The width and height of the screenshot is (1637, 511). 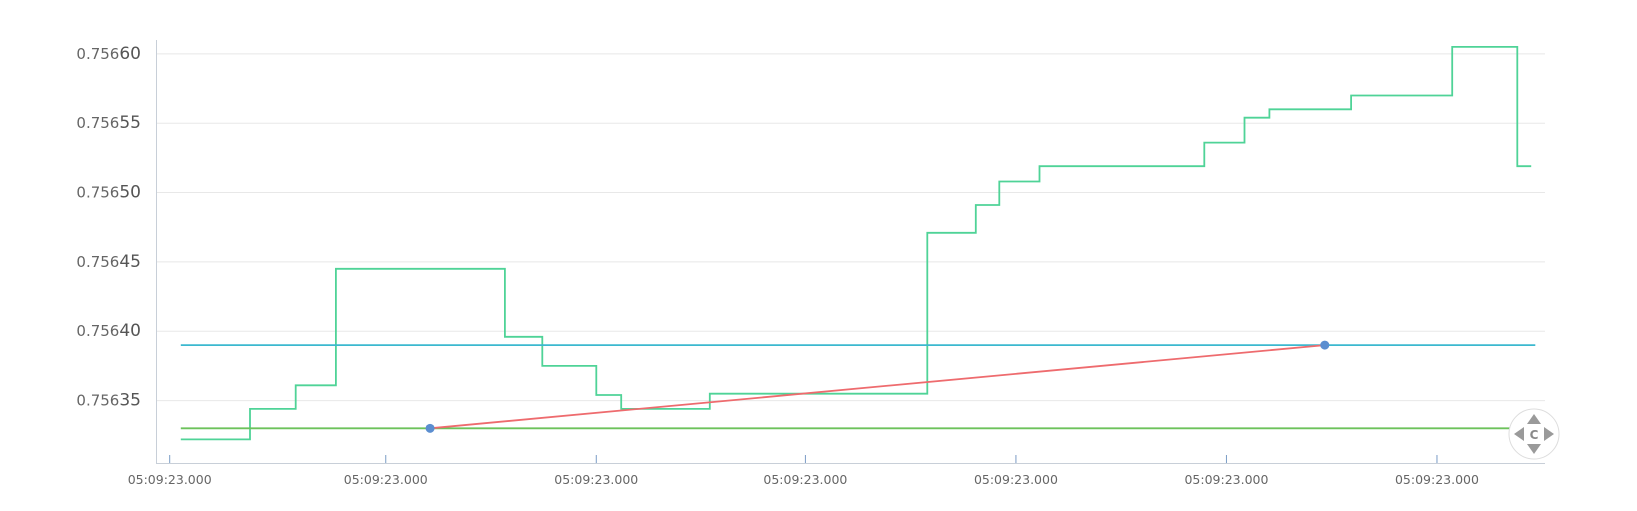 I want to click on y-tick-label: 0.75650, so click(x=108, y=193).